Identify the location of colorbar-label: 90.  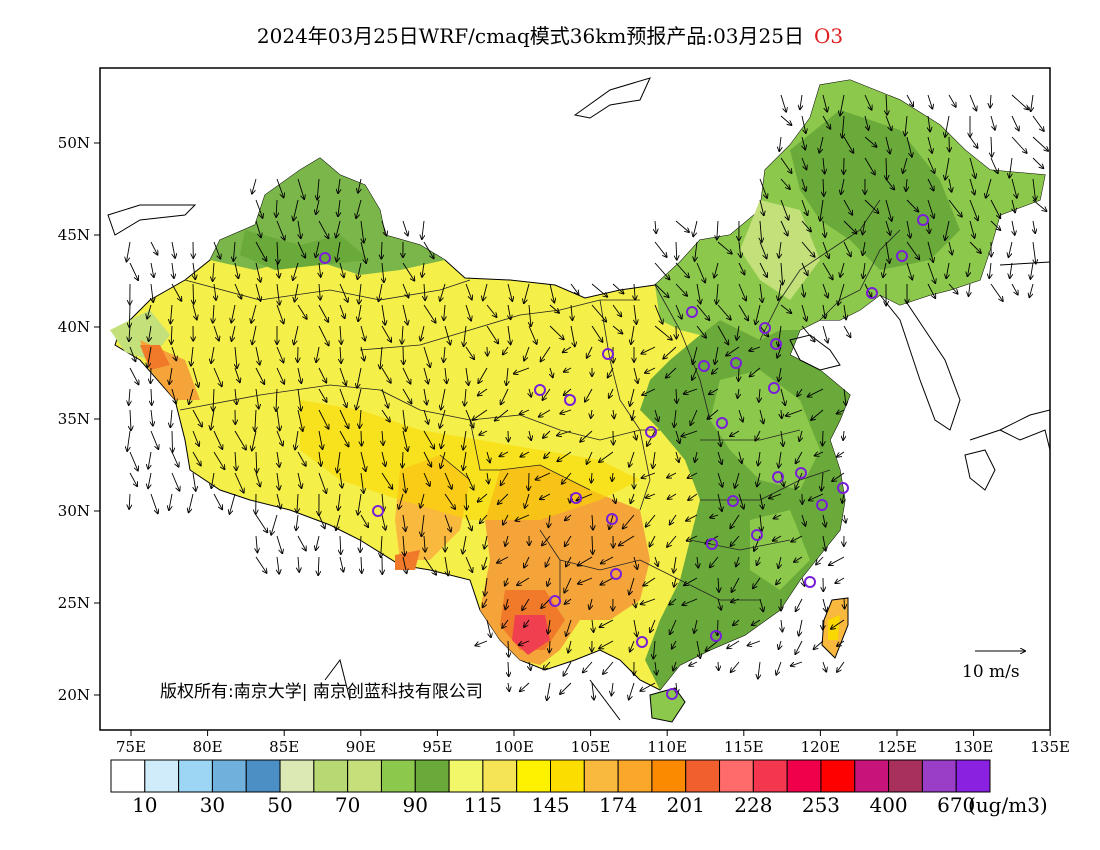
(415, 805).